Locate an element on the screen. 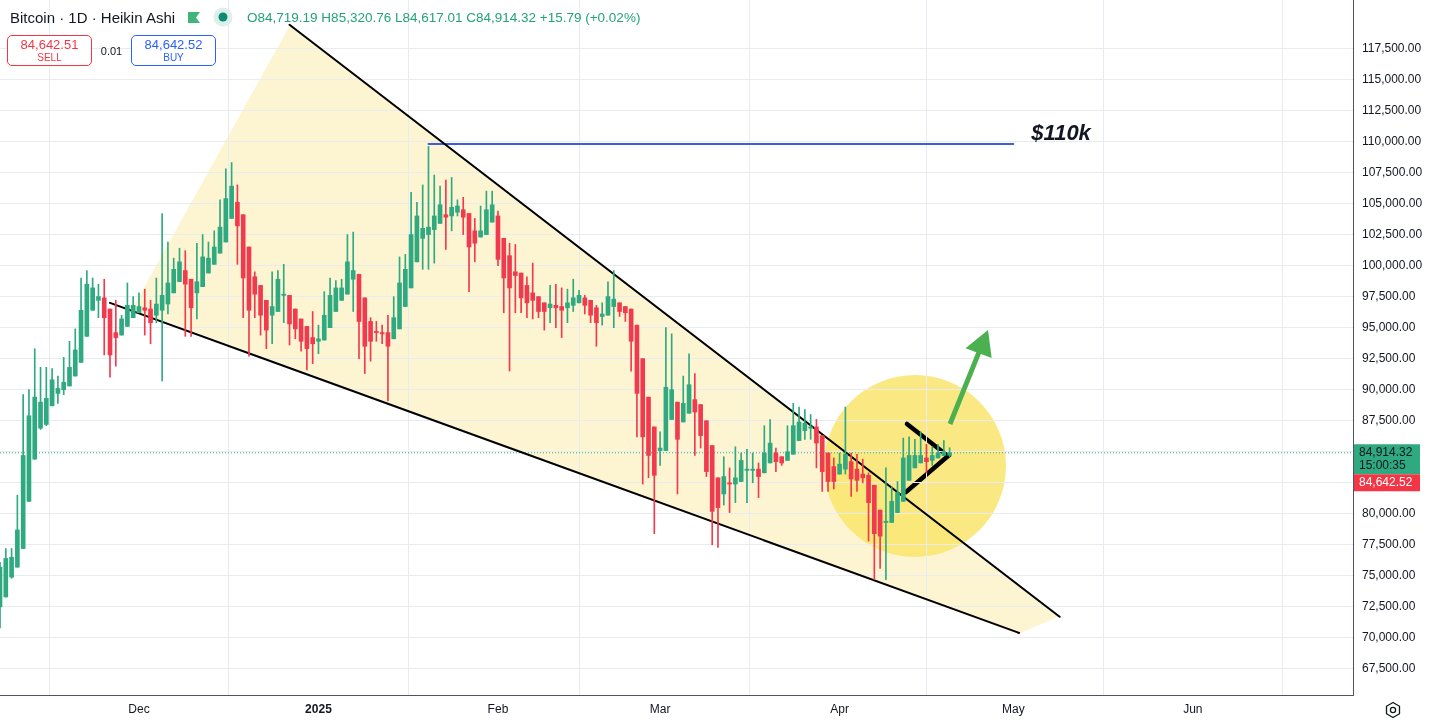 Image resolution: width=1434 pixels, height=724 pixels. y-tick-label: 72,500.00 is located at coordinates (1389, 606).